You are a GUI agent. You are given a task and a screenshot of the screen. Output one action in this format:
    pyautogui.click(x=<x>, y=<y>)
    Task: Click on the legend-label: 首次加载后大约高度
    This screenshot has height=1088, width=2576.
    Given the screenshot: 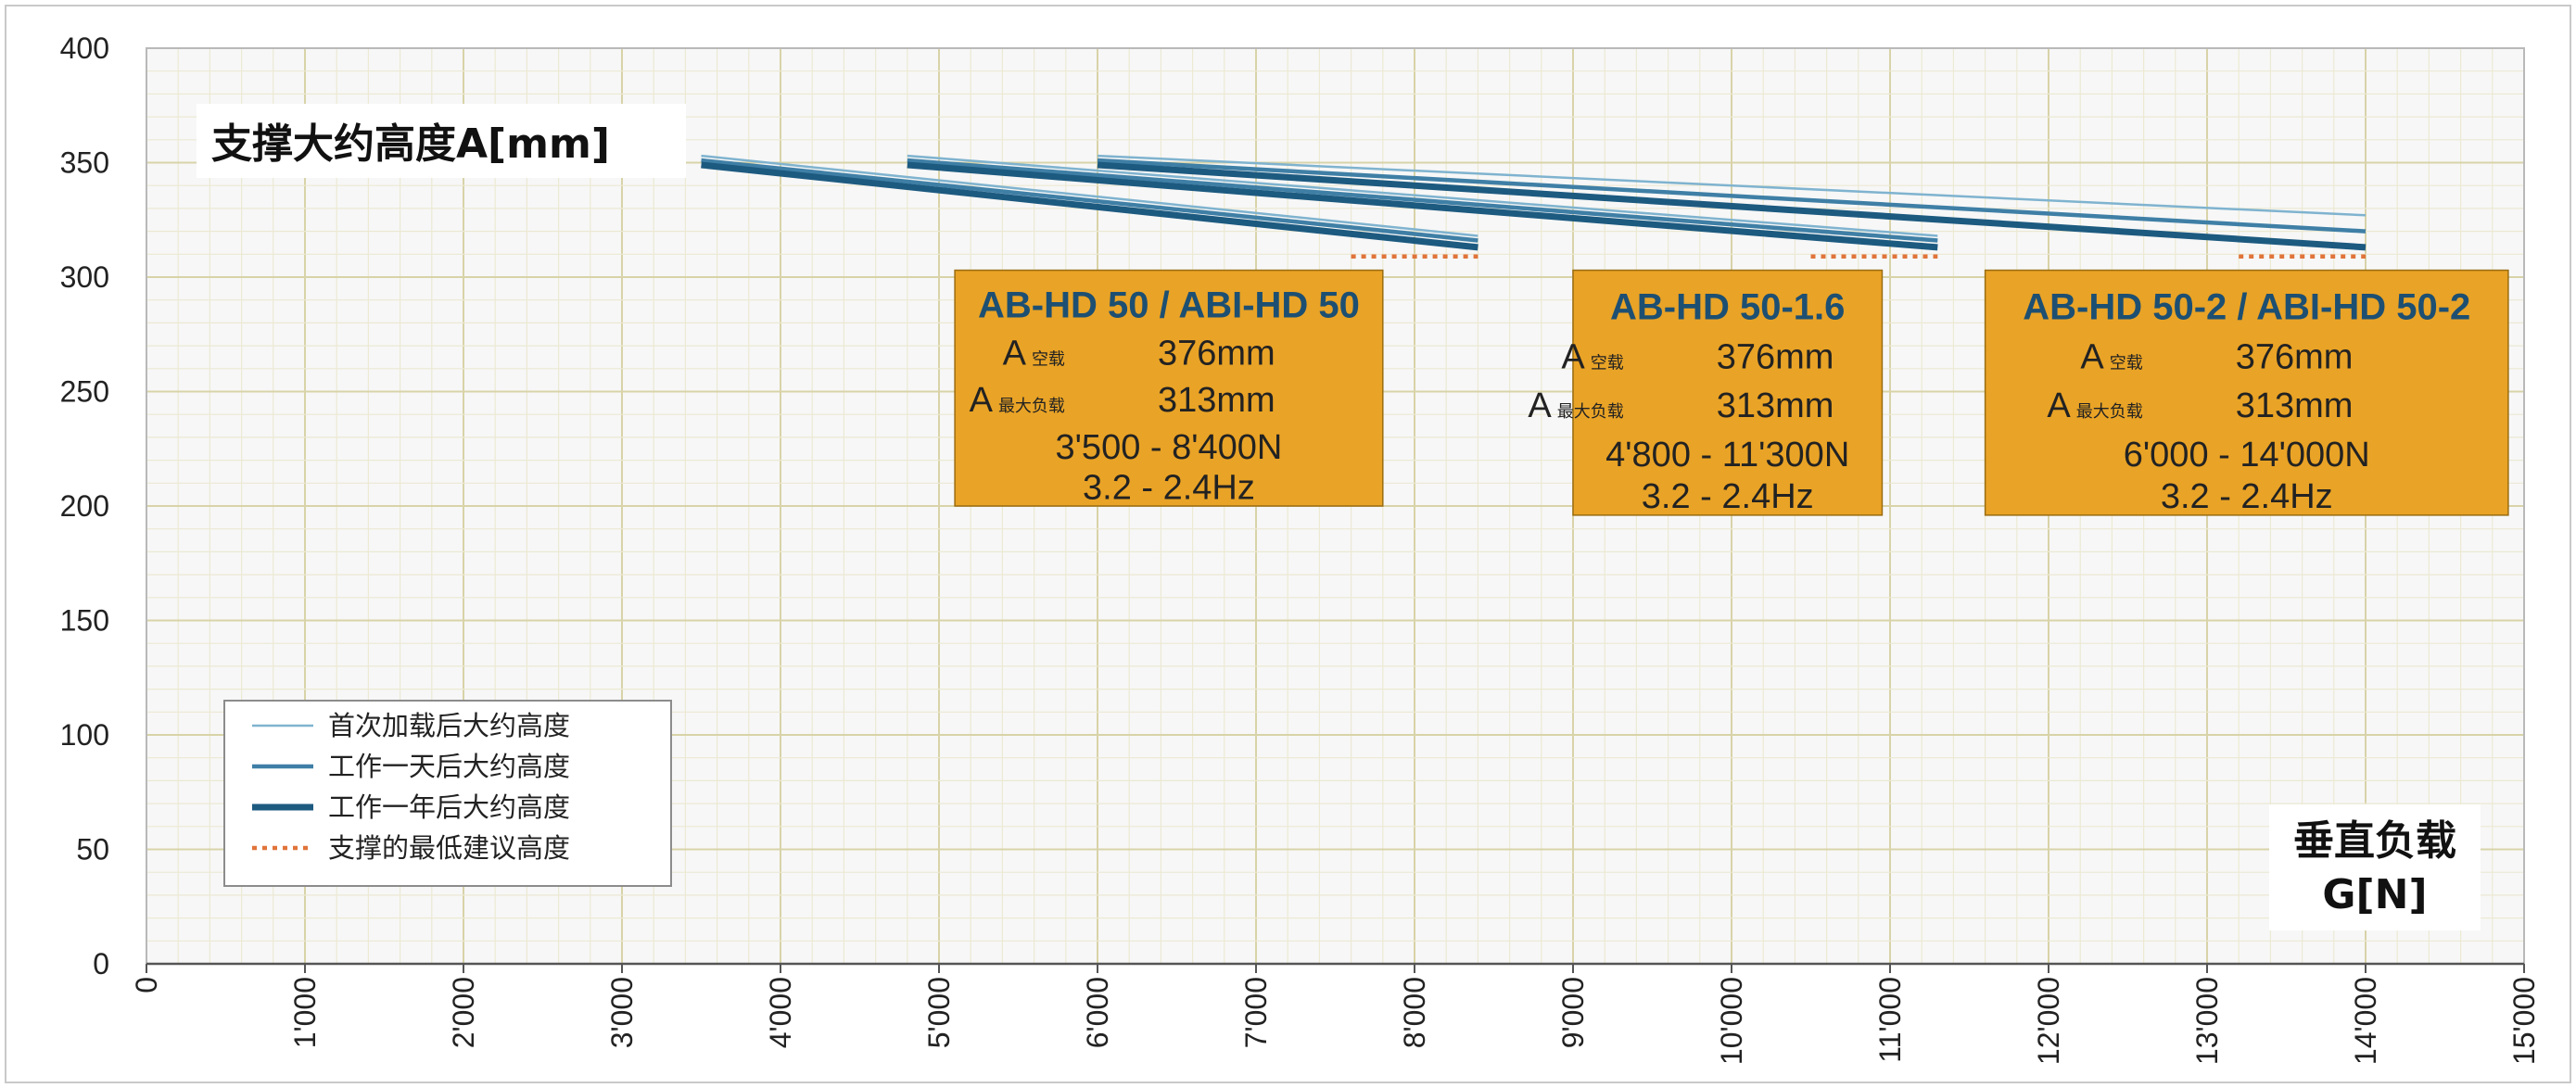 What is the action you would take?
    pyautogui.click(x=449, y=726)
    